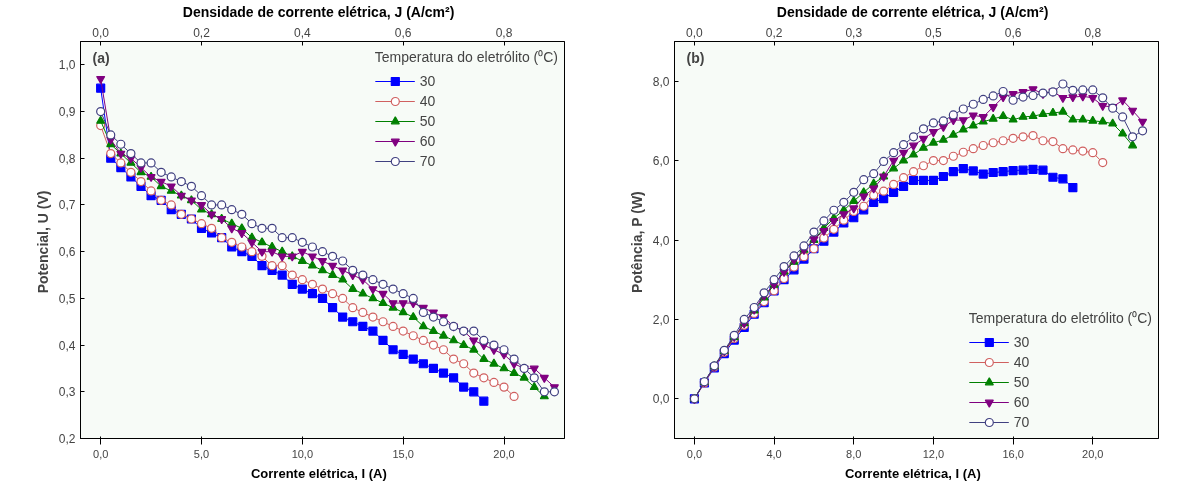  I want to click on y-tick-label: 0,0, so click(661, 399).